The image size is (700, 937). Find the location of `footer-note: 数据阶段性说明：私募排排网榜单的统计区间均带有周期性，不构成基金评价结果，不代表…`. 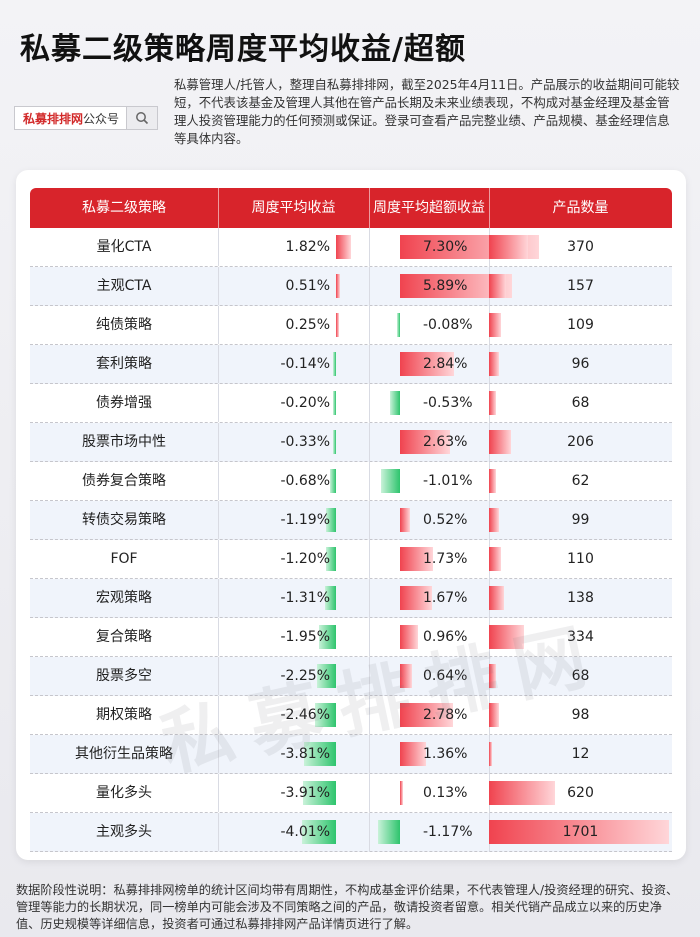

footer-note: 数据阶段性说明：私募排排网榜单的统计区间均带有周期性，不构成基金评价结果，不代表… is located at coordinates (347, 907).